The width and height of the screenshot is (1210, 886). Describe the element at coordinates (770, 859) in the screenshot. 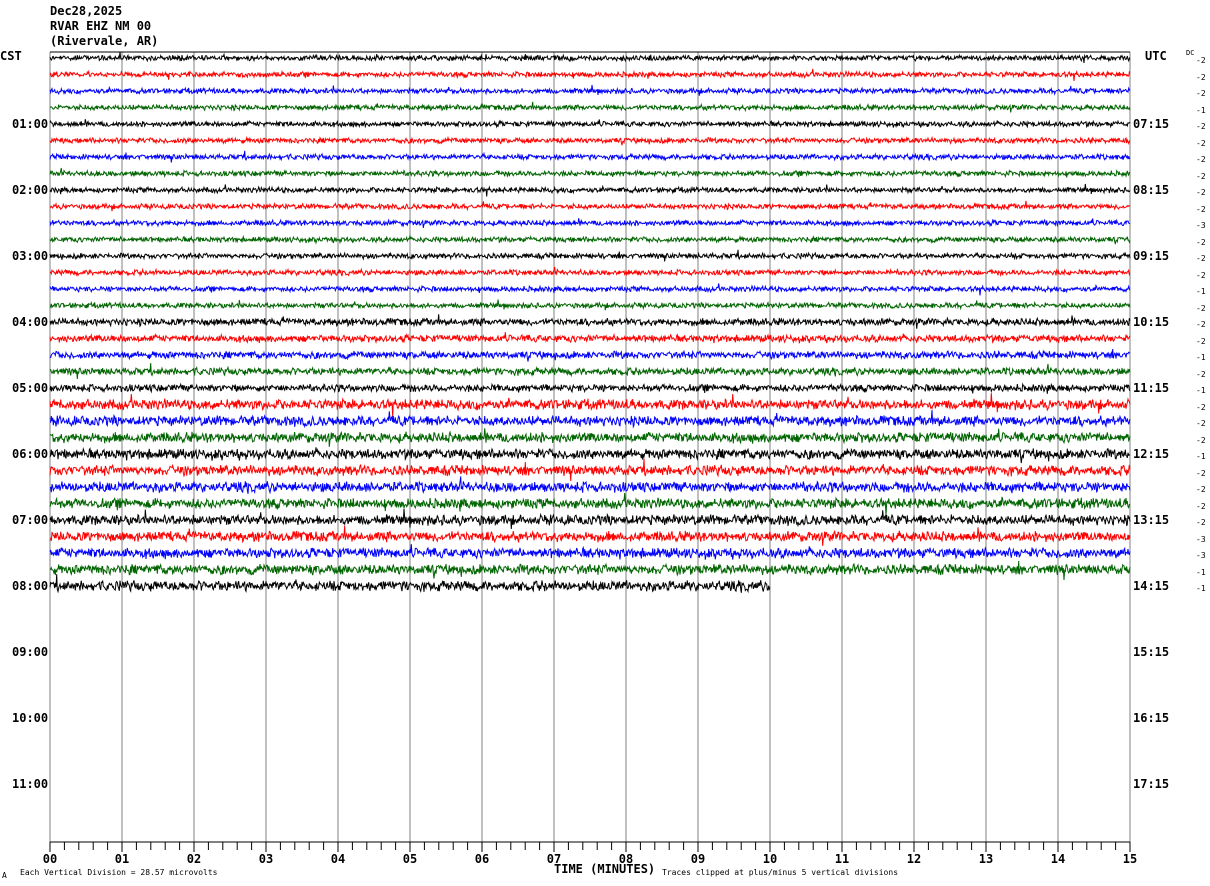

I see `x-tick-label: 10` at that location.